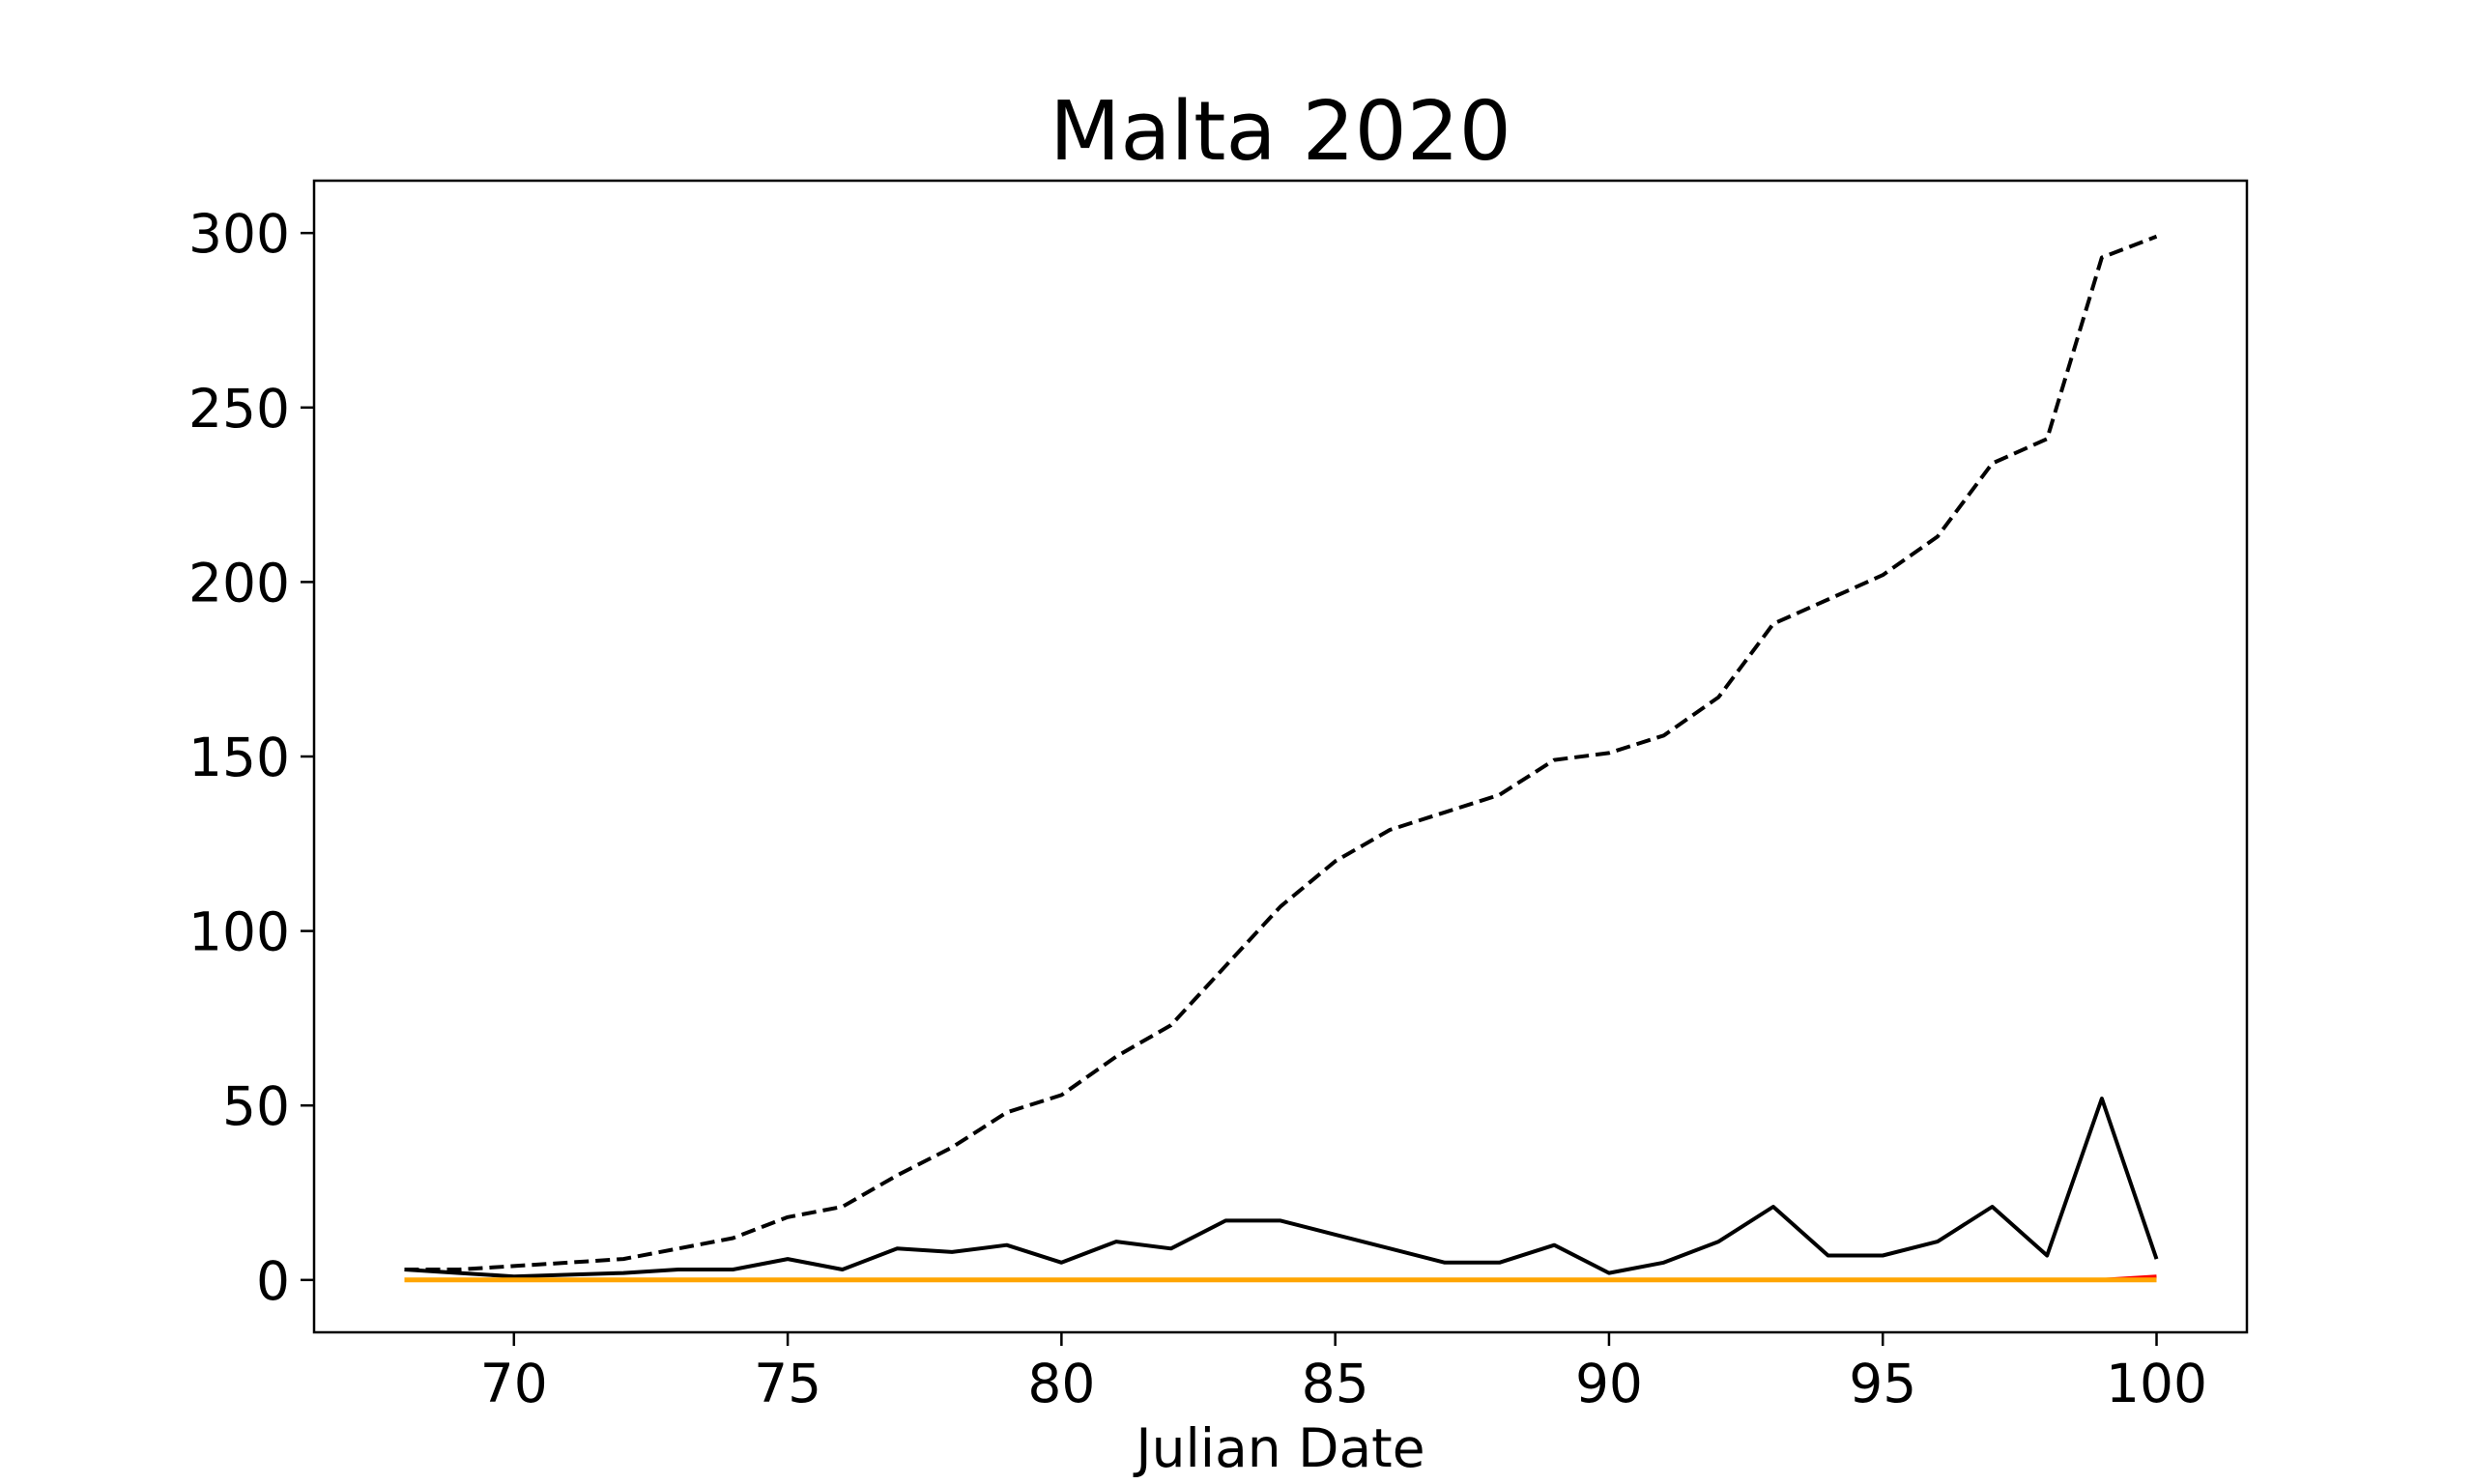  What do you see at coordinates (239, 234) in the screenshot?
I see `y-tick-label: 300` at bounding box center [239, 234].